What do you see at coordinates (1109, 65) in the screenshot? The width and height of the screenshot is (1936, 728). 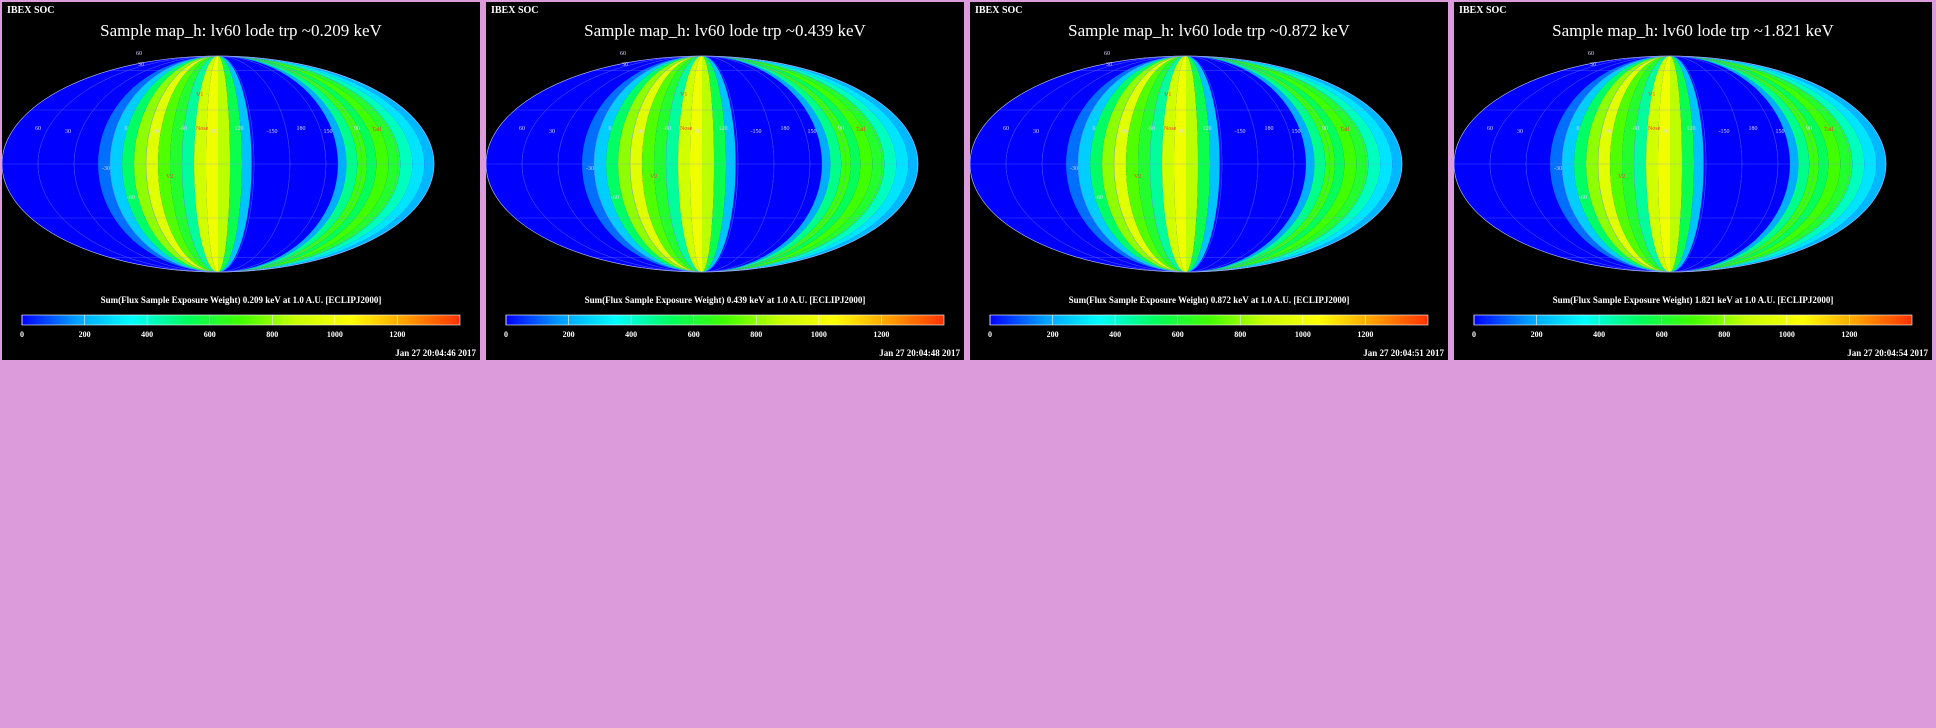 I see `lat-tick-label: 30` at bounding box center [1109, 65].